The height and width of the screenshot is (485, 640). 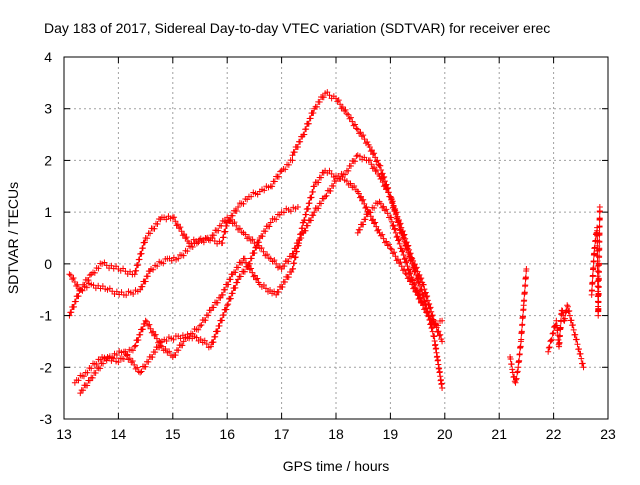 What do you see at coordinates (499, 434) in the screenshot?
I see `x-tick-label: 21` at bounding box center [499, 434].